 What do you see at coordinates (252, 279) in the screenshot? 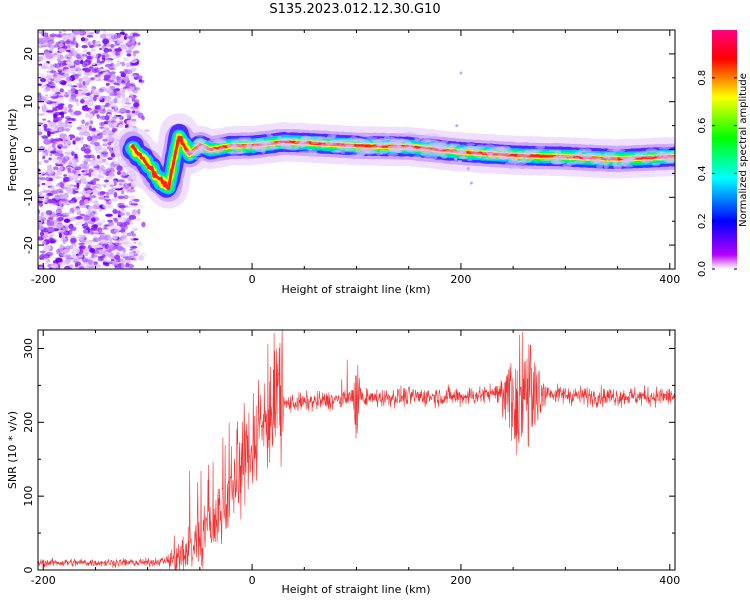
I see `spectrogram-xtick-label: 0` at bounding box center [252, 279].